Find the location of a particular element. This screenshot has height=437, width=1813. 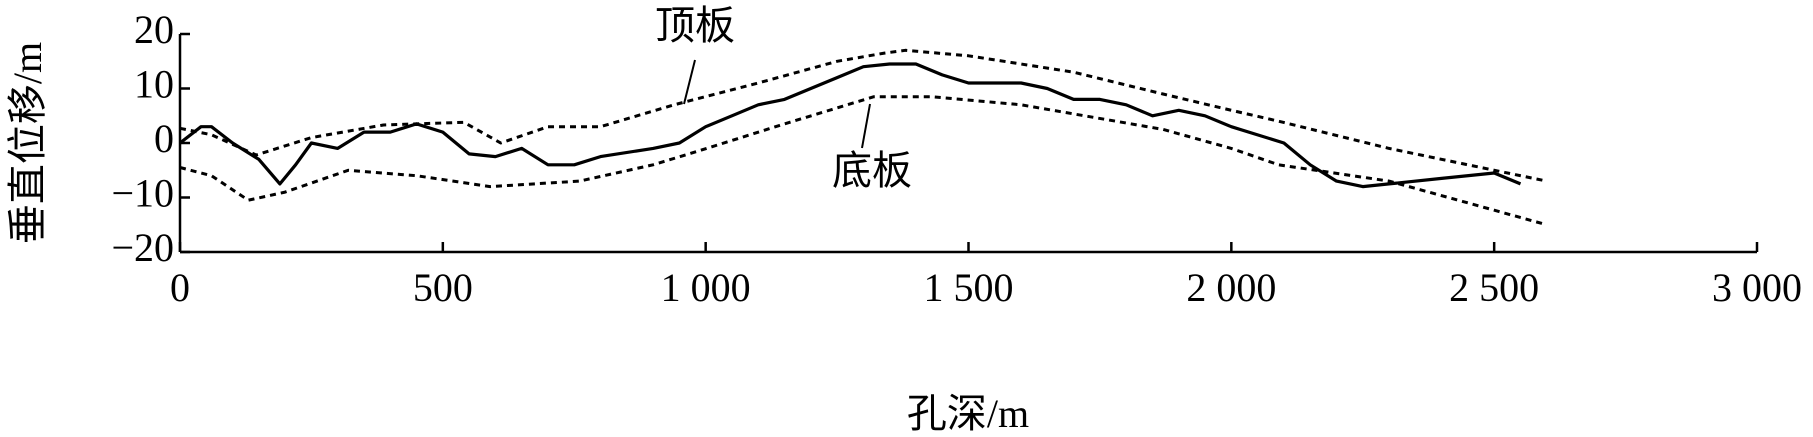

y-tick-label: 10 is located at coordinates (154, 84).